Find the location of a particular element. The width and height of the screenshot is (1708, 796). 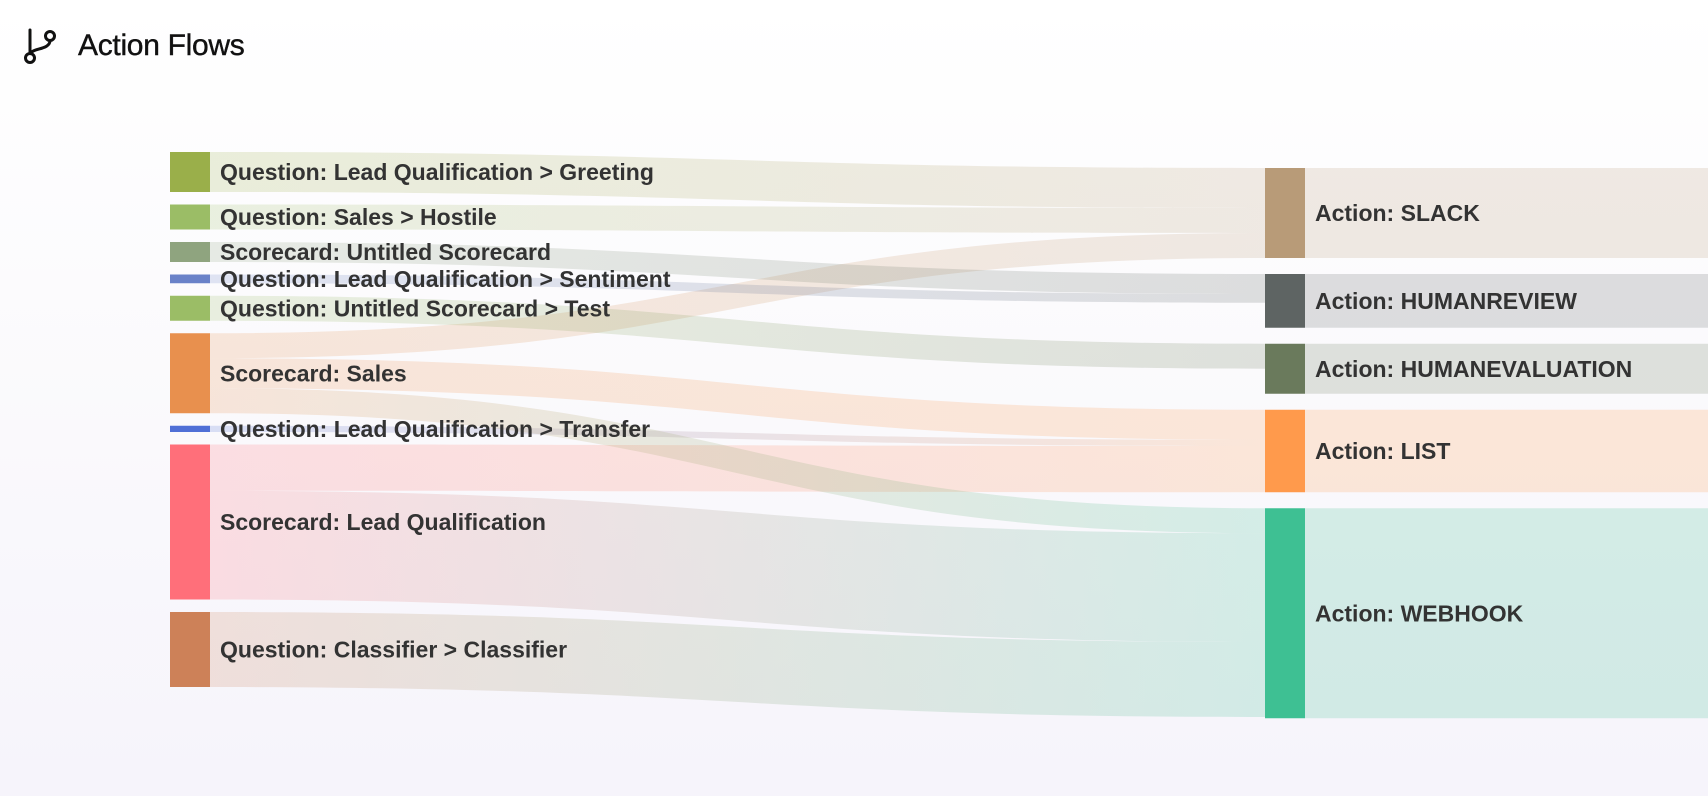

source-node-scorecard-sales: Scorecard: Sales is located at coordinates (288, 373).